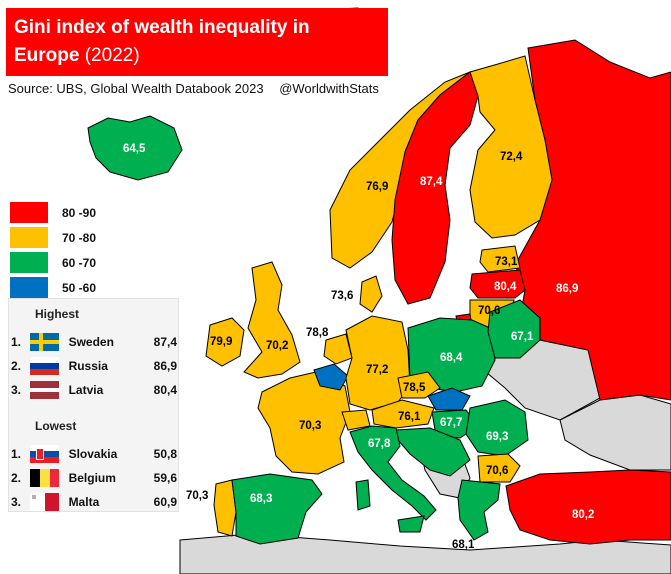  Describe the element at coordinates (79, 262) in the screenshot. I see `legend-label: 60 -70` at that location.